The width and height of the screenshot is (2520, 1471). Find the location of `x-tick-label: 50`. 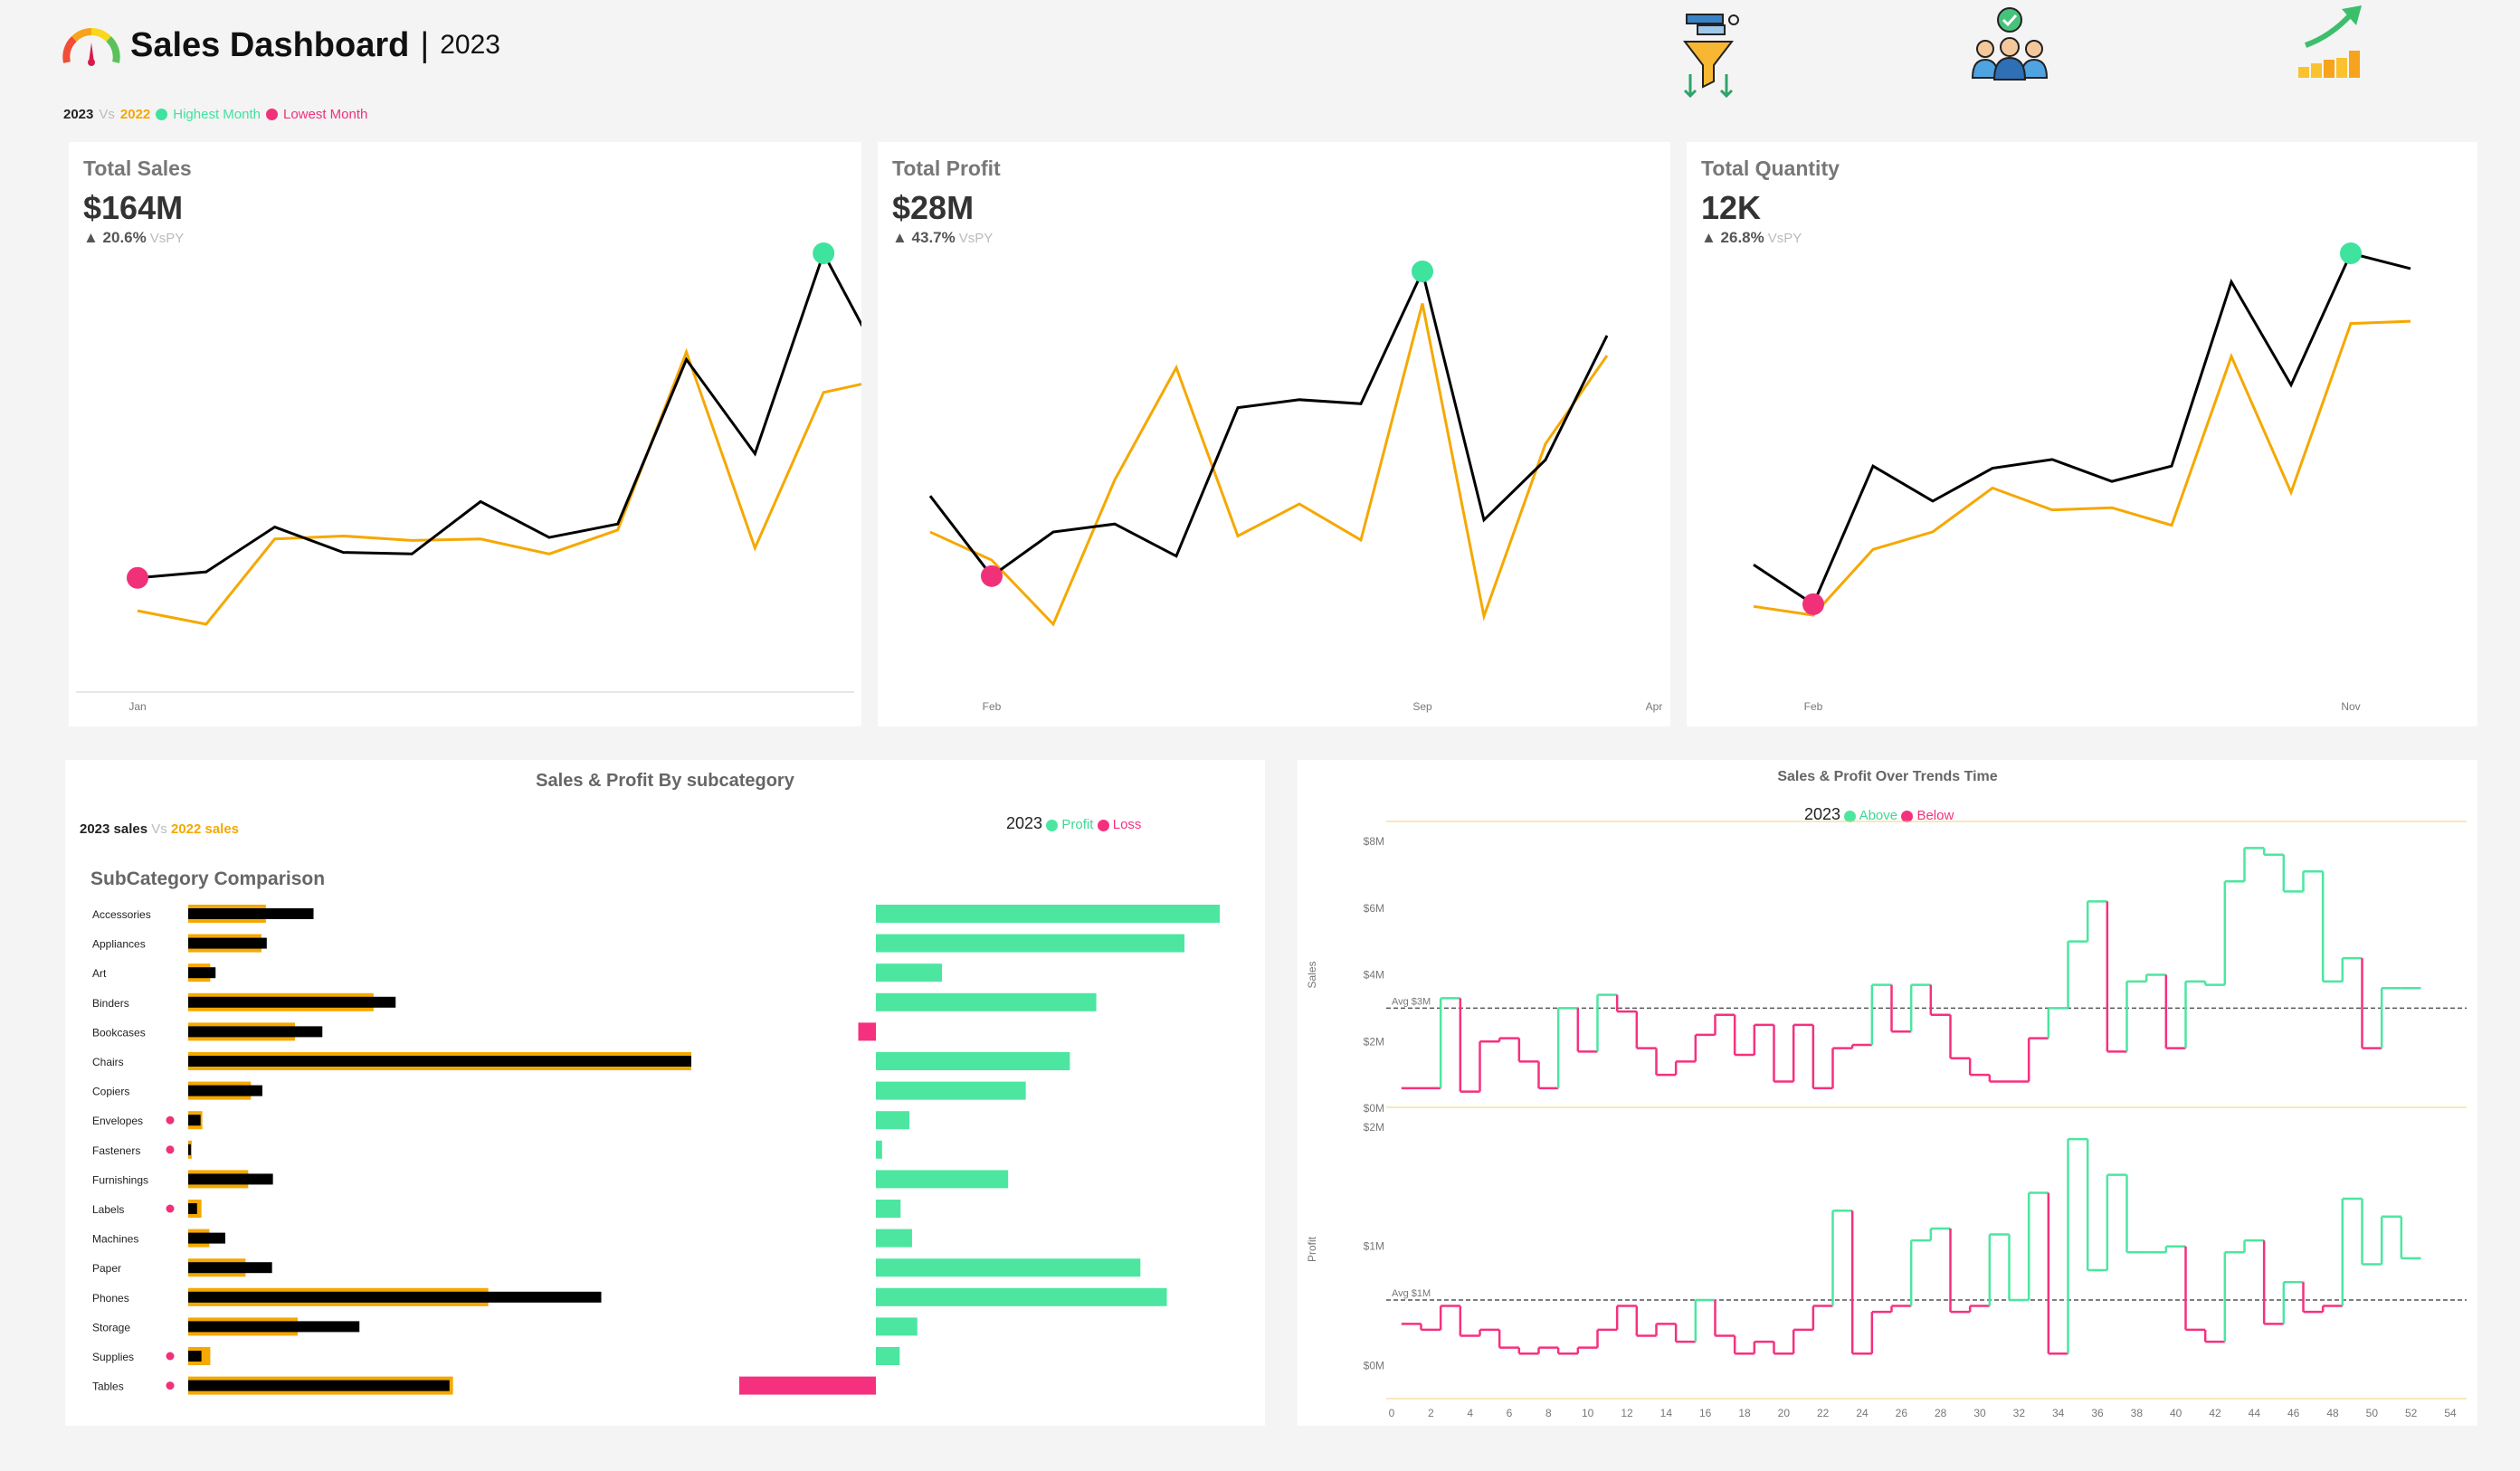

x-tick-label: 50 is located at coordinates (2373, 1413).